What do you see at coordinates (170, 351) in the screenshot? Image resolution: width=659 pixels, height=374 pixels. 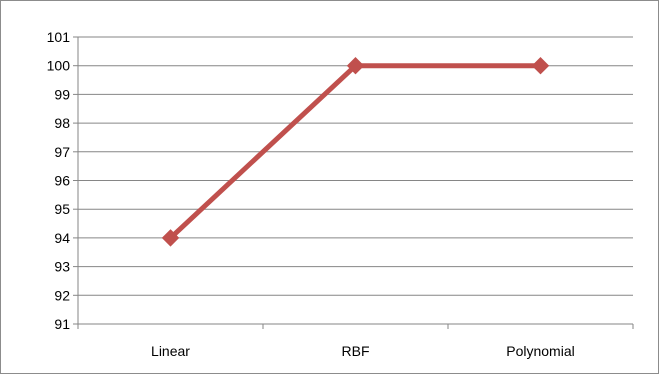 I see `x-tick-label: Linear` at bounding box center [170, 351].